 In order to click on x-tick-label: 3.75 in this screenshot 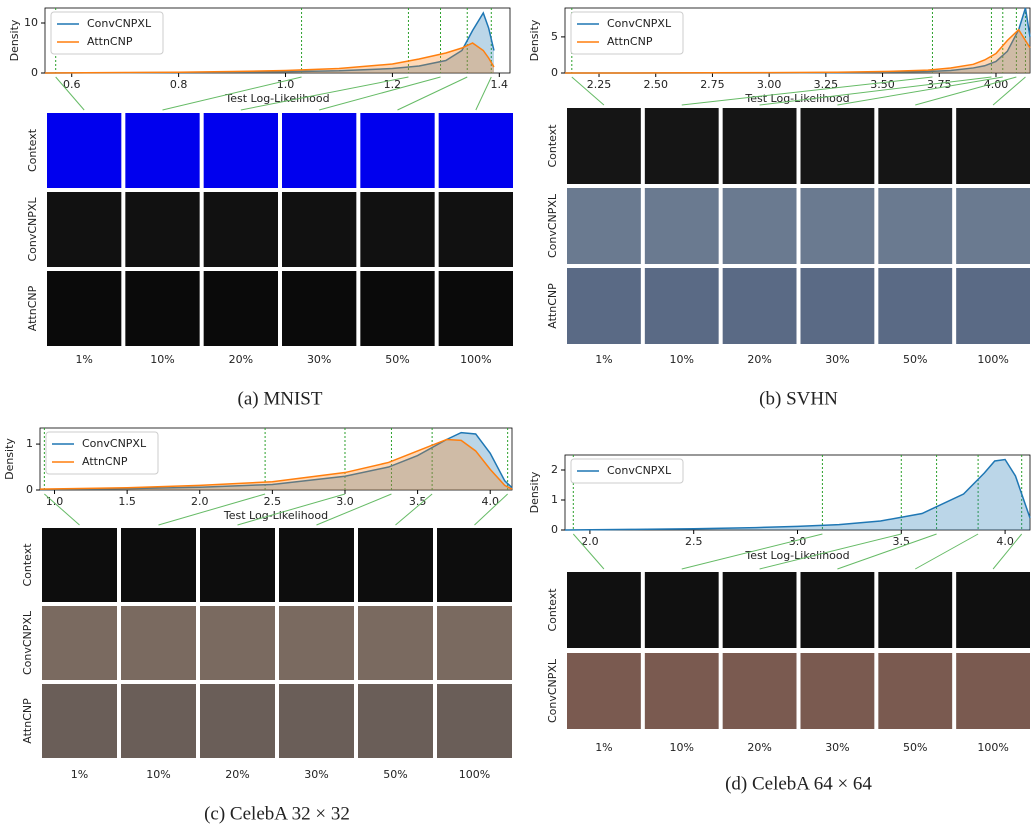, I will do `click(939, 84)`.